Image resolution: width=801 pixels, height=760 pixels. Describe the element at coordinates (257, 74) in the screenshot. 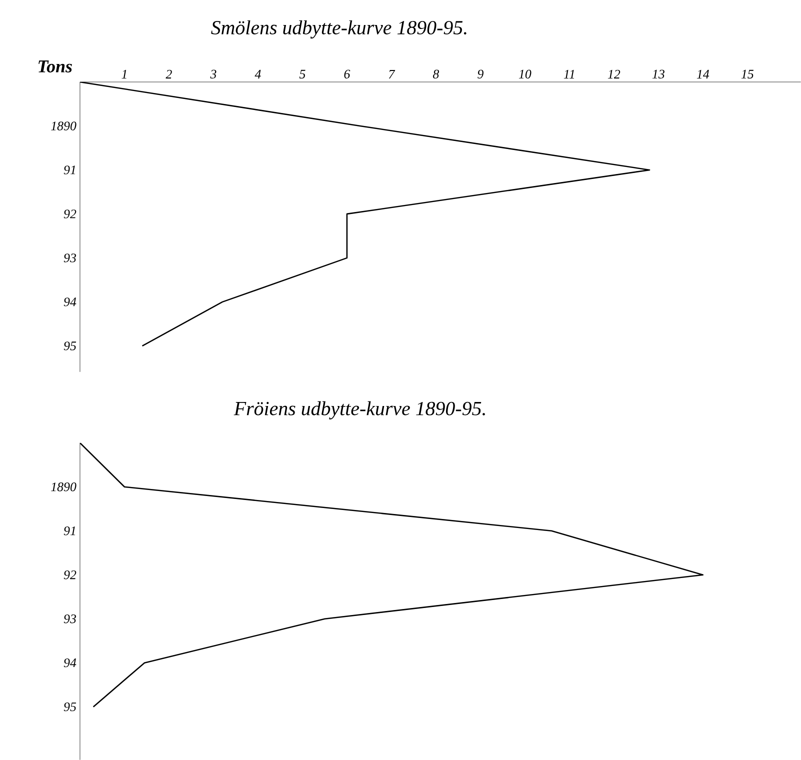

I see `x-tick-label: 4` at that location.